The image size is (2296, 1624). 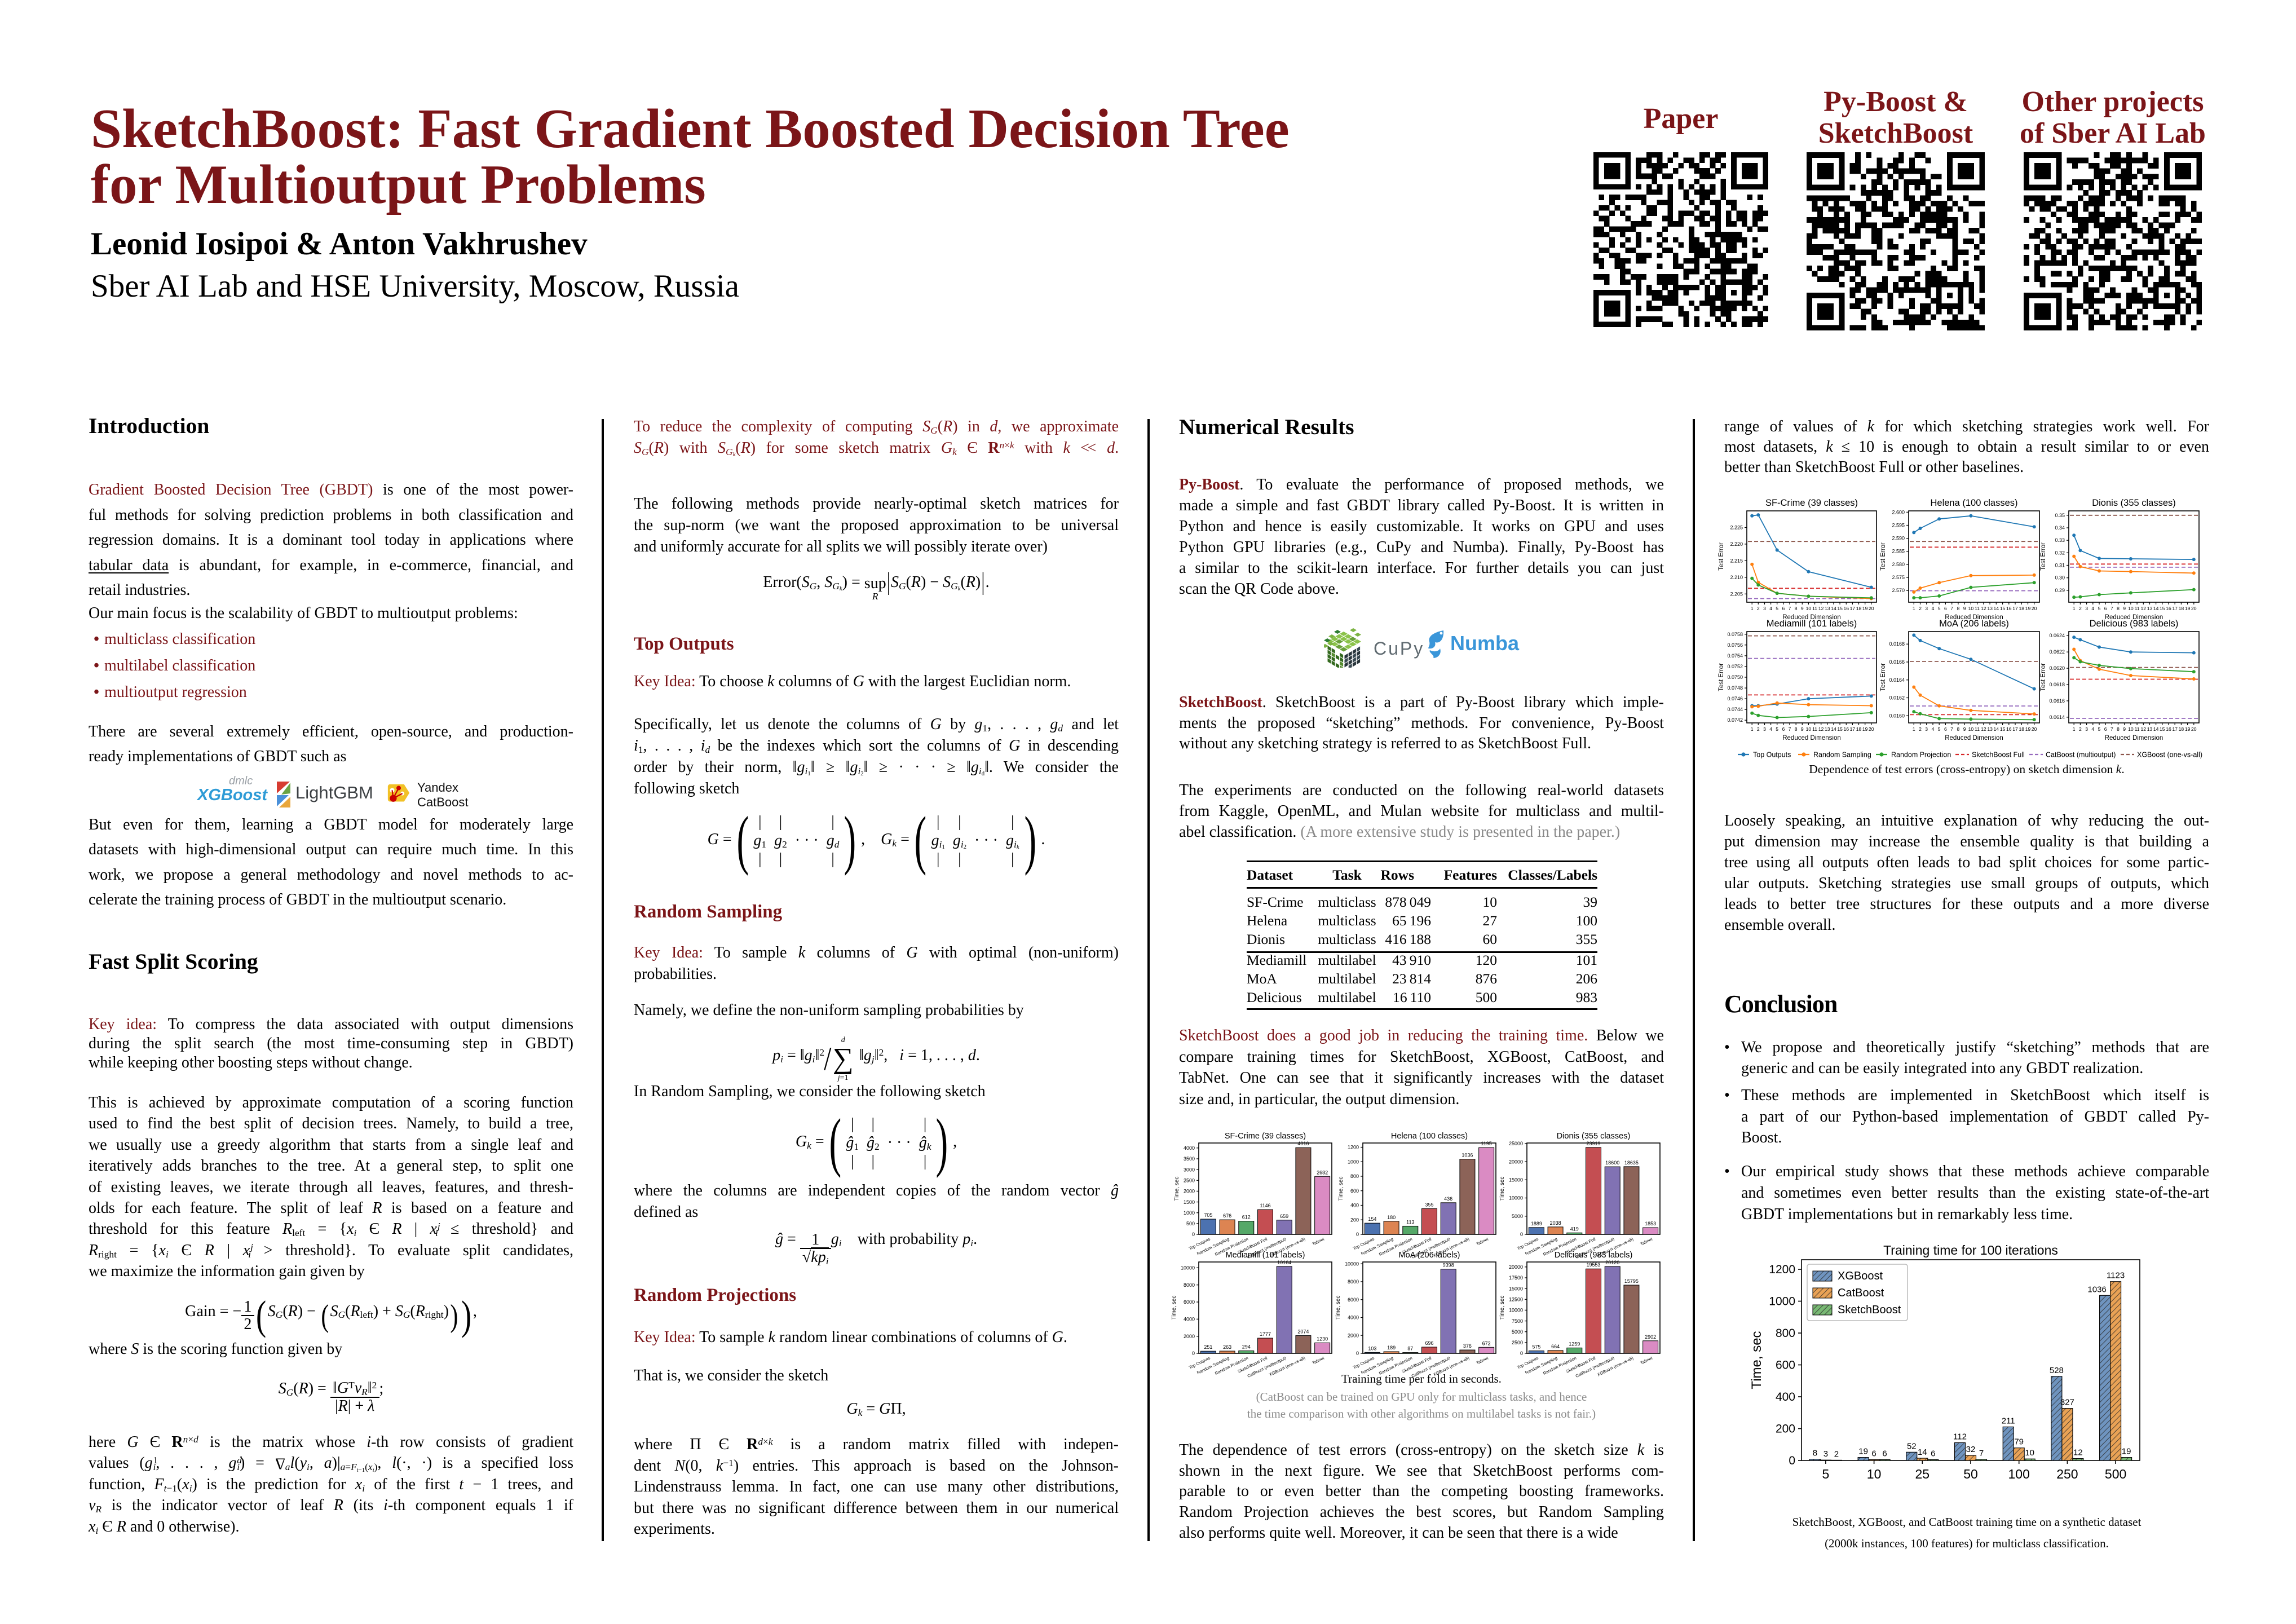 I want to click on svg-text: 1036, so click(x=2096, y=1289).